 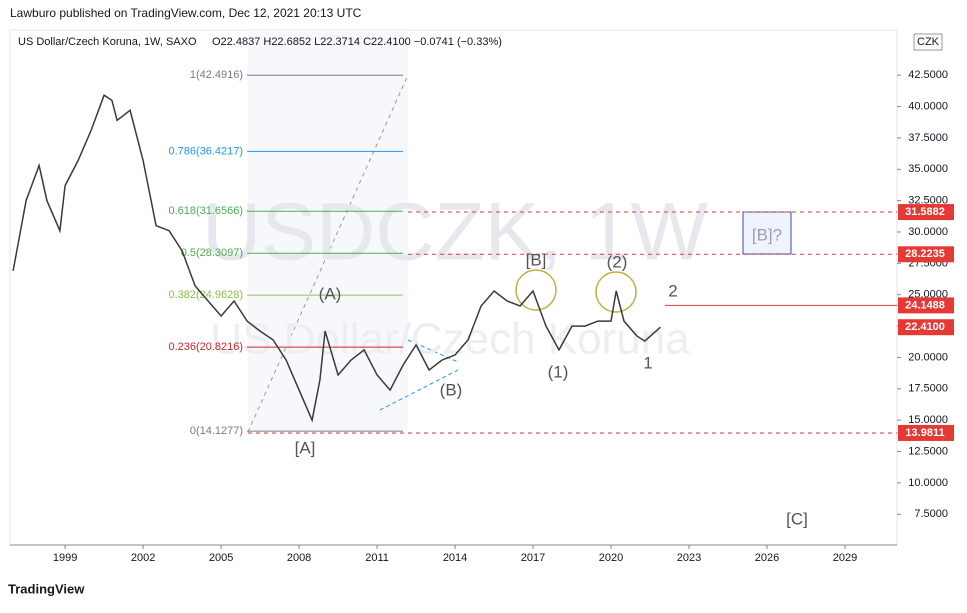 What do you see at coordinates (845, 558) in the screenshot?
I see `x-tick-label: 2029` at bounding box center [845, 558].